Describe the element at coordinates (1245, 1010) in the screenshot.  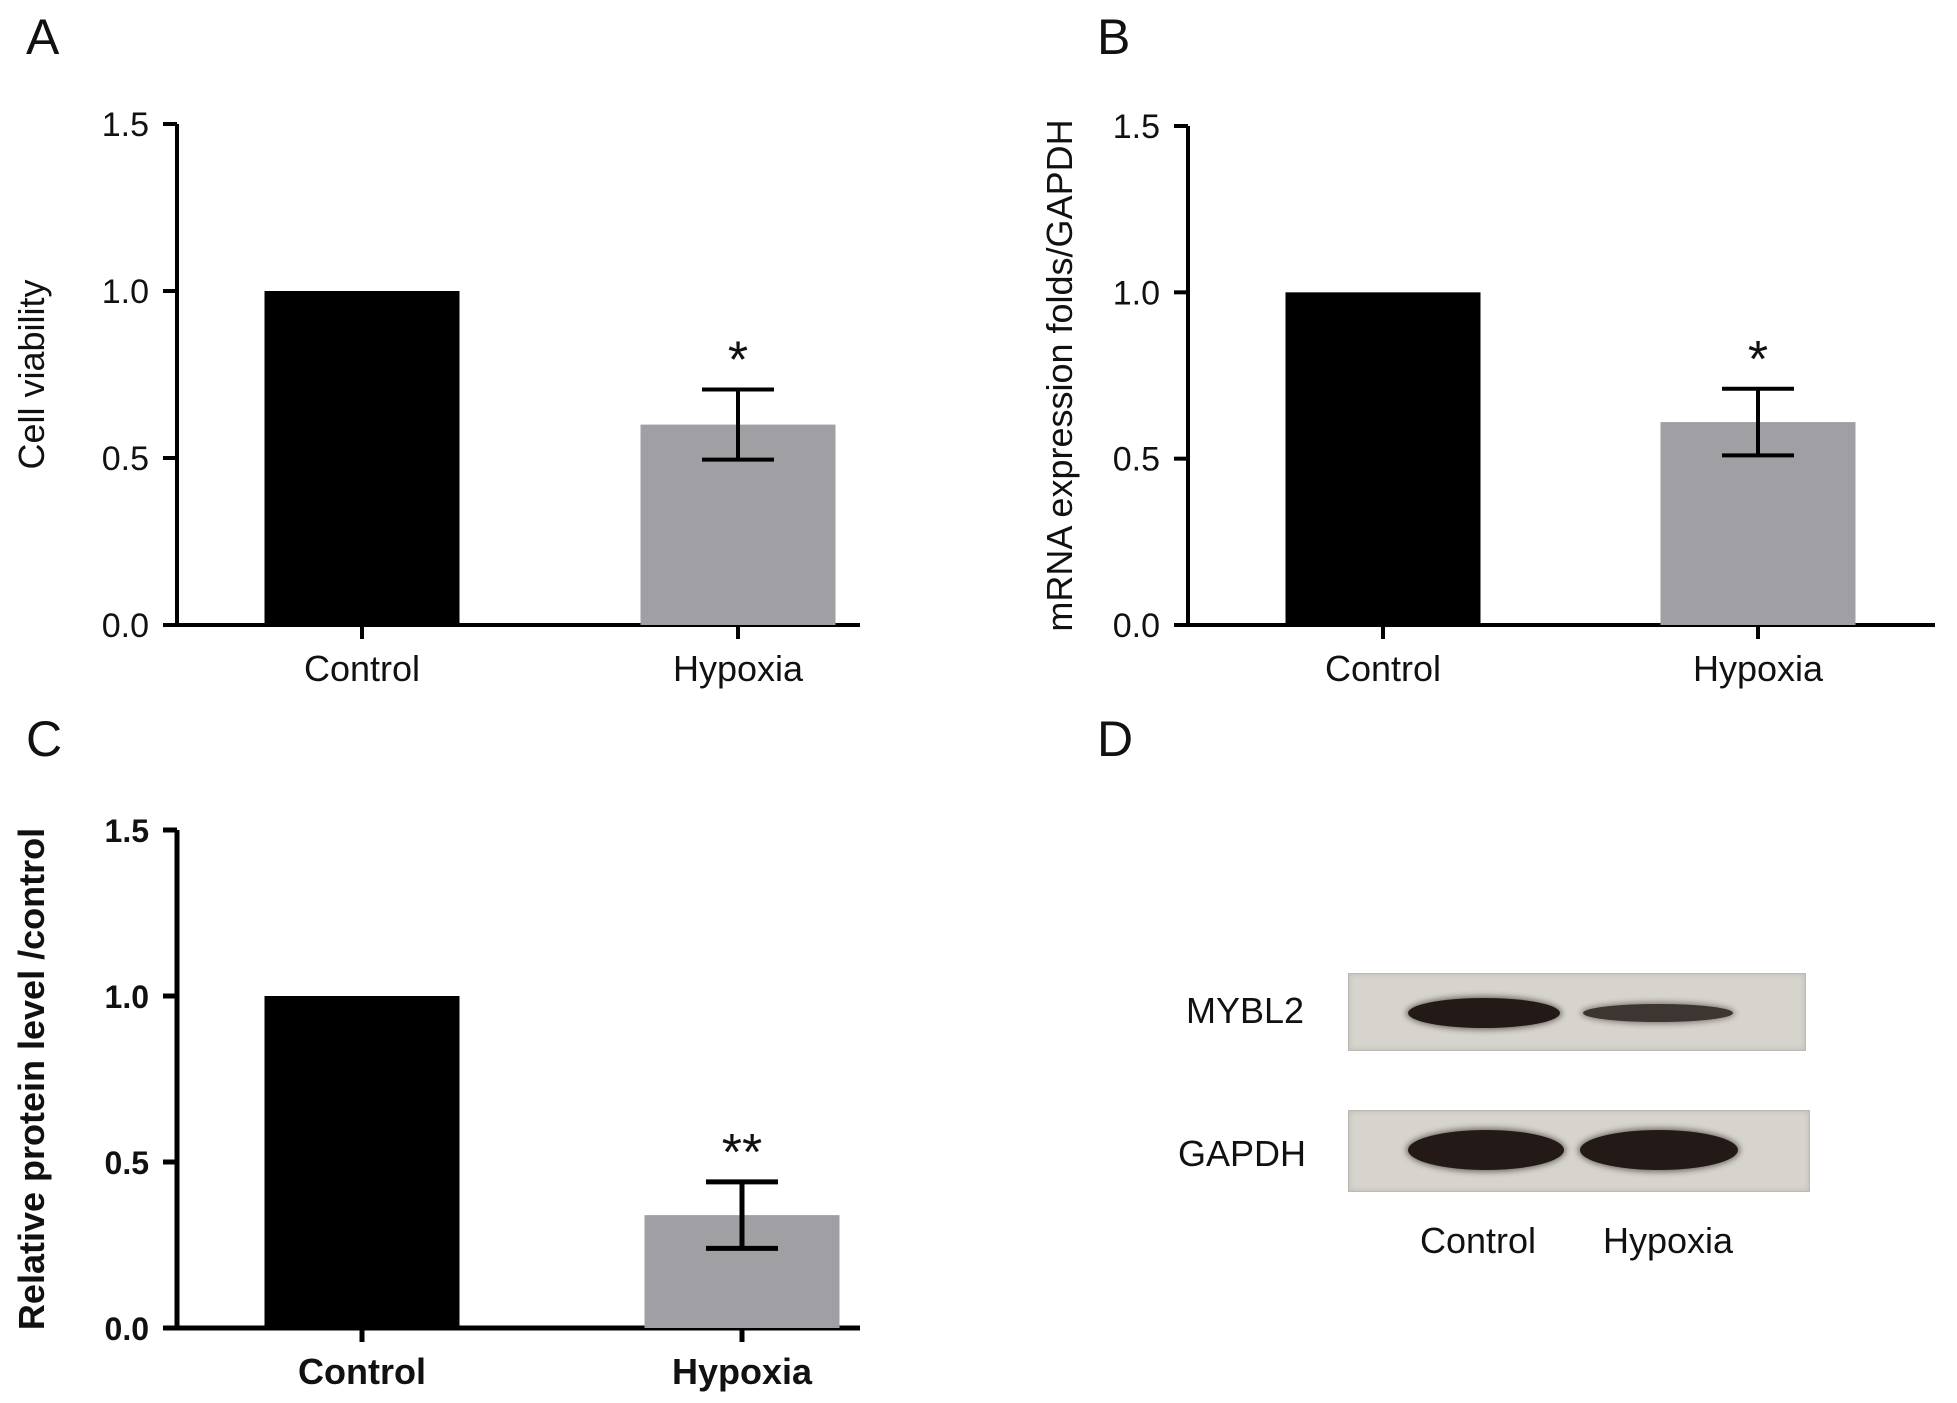
I see `blot-label-mybl2: MYBL2` at that location.